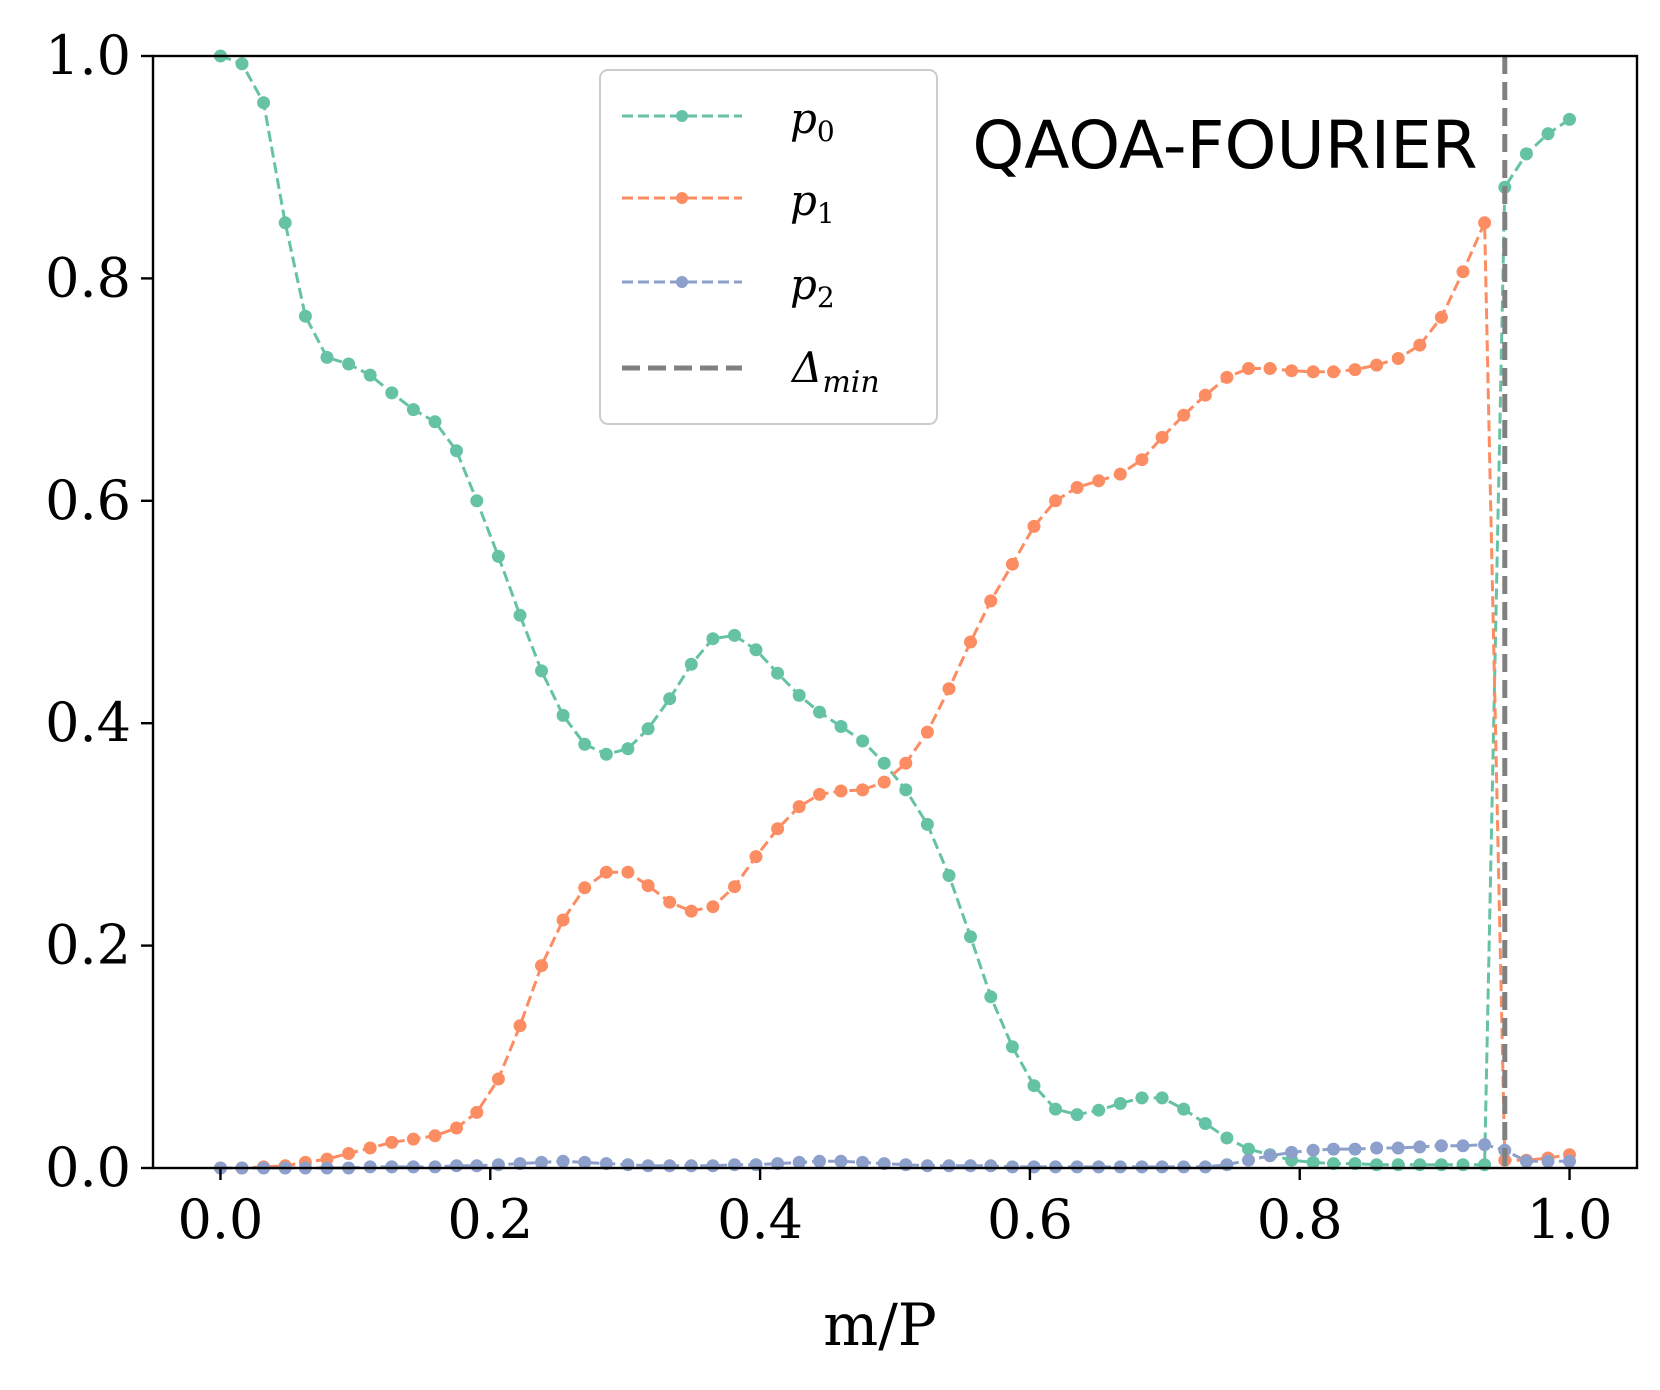  I want to click on legend-marker-p2, so click(682, 282).